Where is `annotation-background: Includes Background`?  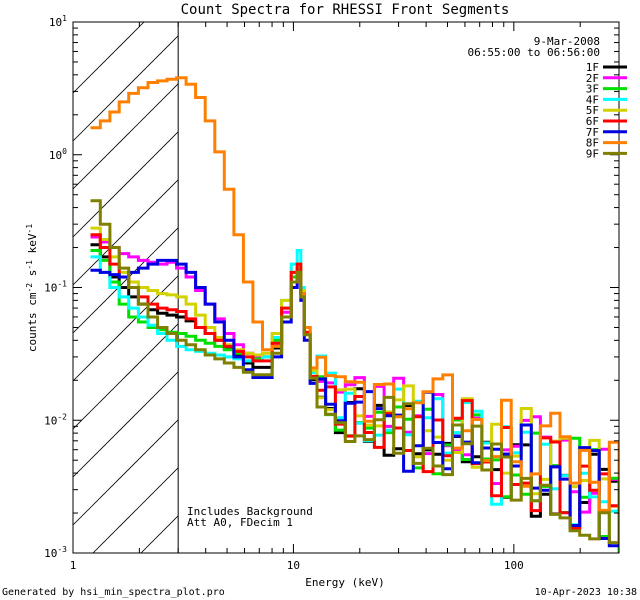 annotation-background: Includes Background is located at coordinates (250, 511).